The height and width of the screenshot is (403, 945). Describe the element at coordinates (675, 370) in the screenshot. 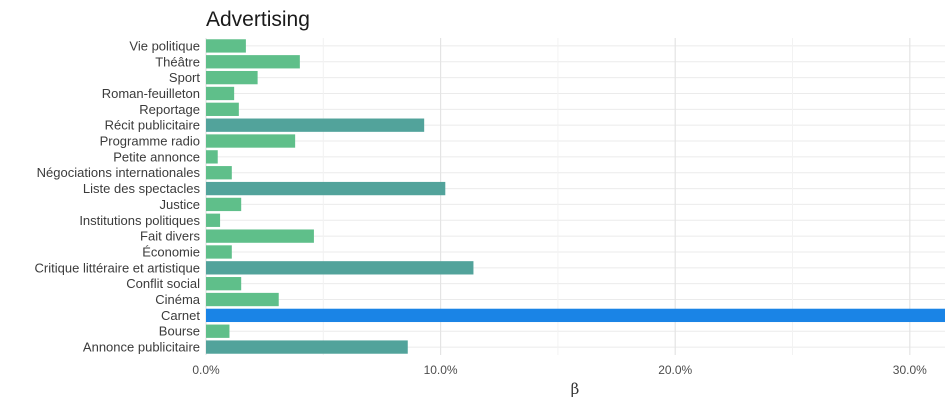

I see `x-tick-label: 20.0%` at that location.